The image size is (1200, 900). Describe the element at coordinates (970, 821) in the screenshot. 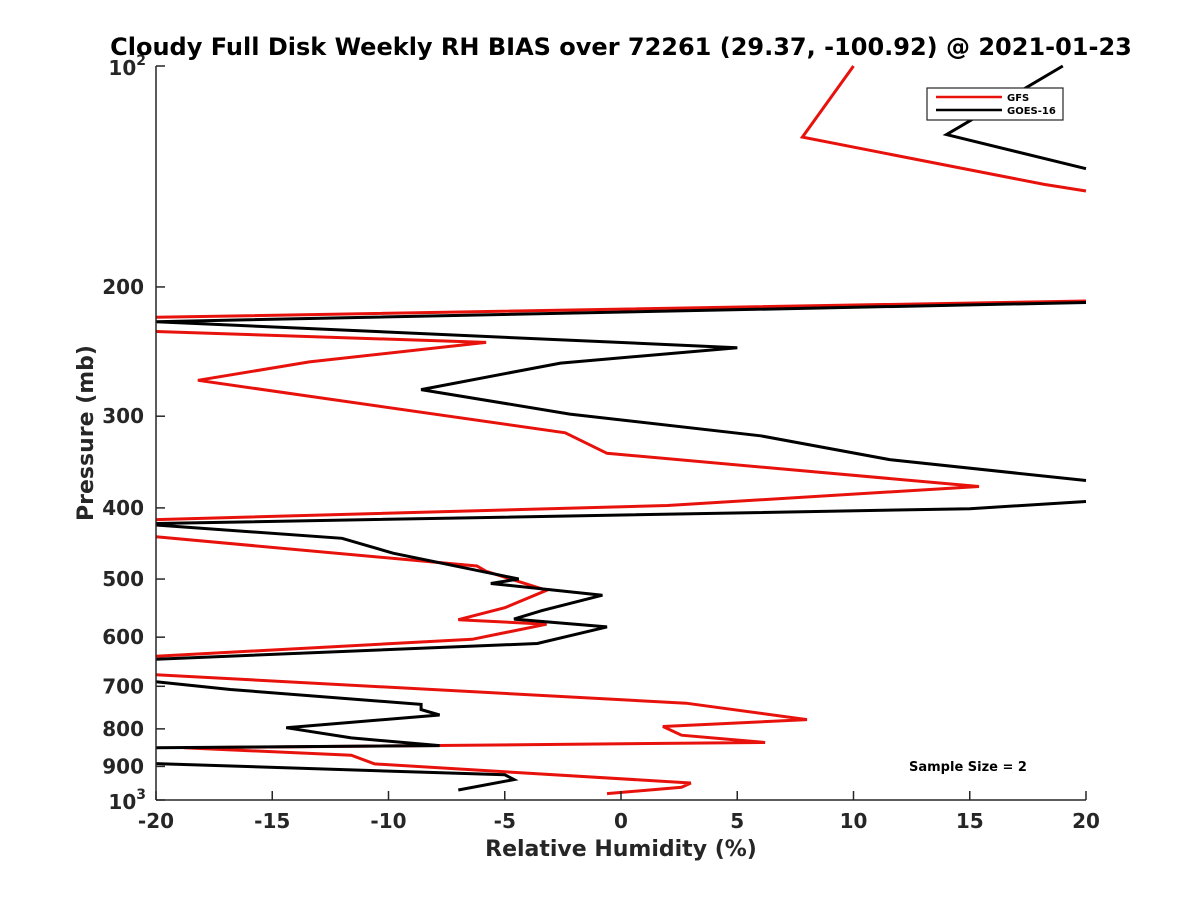

I see `x-tick-label: 15` at that location.